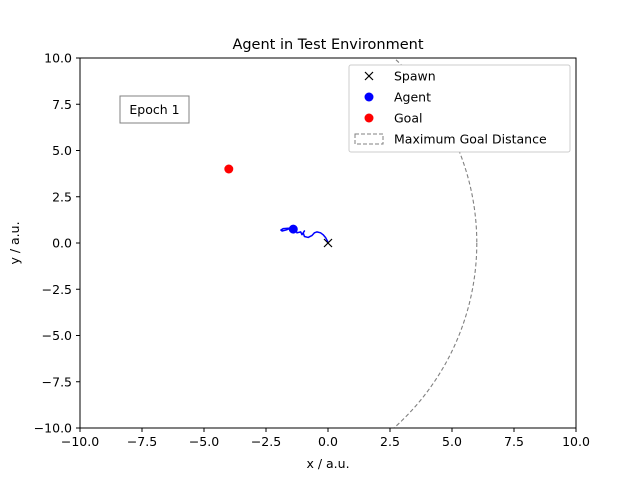  I want to click on x-tick-label: −5.0, so click(204, 441).